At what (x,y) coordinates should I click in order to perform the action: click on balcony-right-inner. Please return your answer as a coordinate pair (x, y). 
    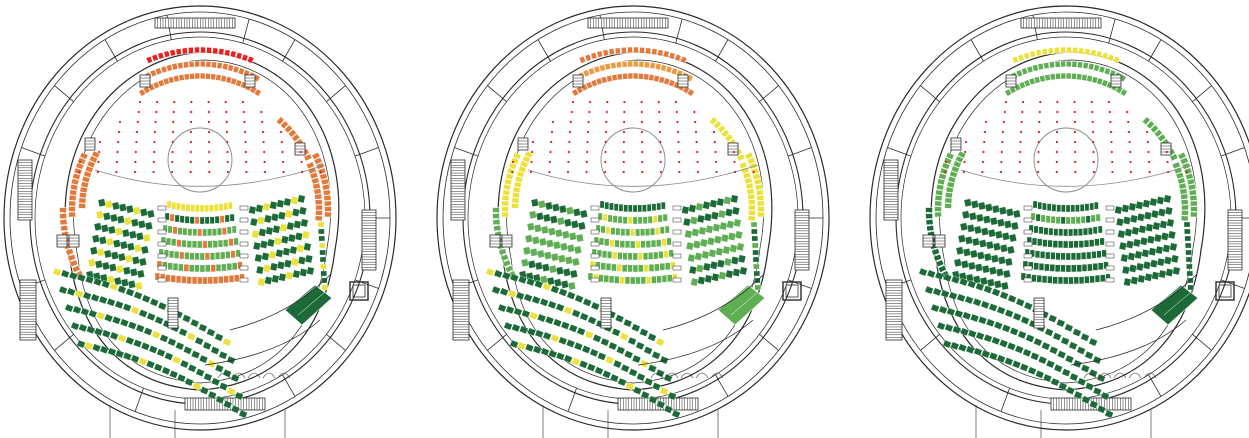
    Looking at the image, I should click on (310, 165).